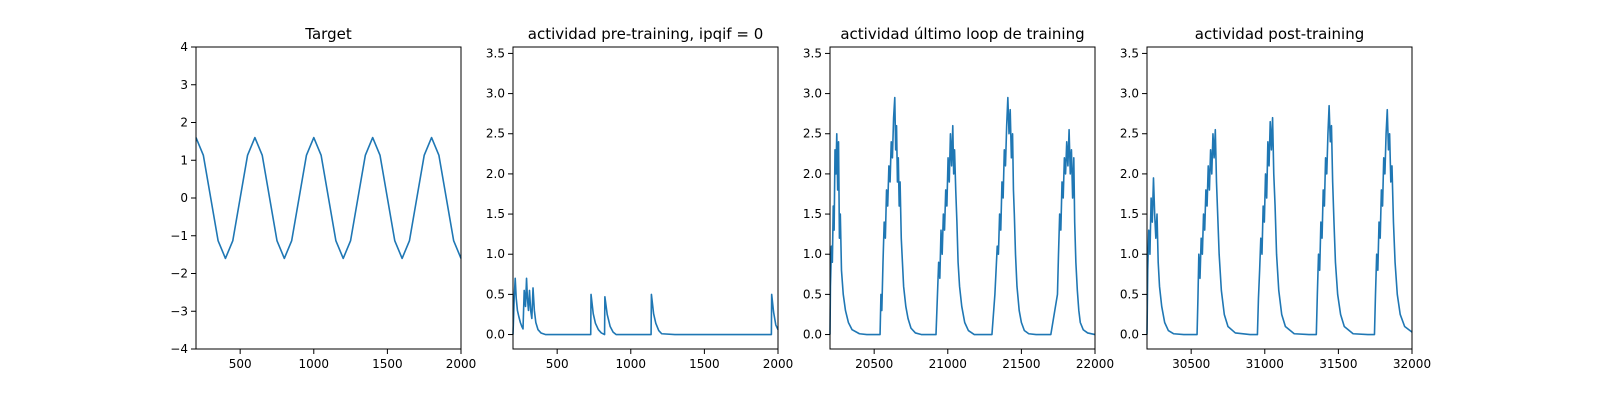 This screenshot has width=1600, height=400. What do you see at coordinates (184, 85) in the screenshot?
I see `y-tick-label: 3` at bounding box center [184, 85].